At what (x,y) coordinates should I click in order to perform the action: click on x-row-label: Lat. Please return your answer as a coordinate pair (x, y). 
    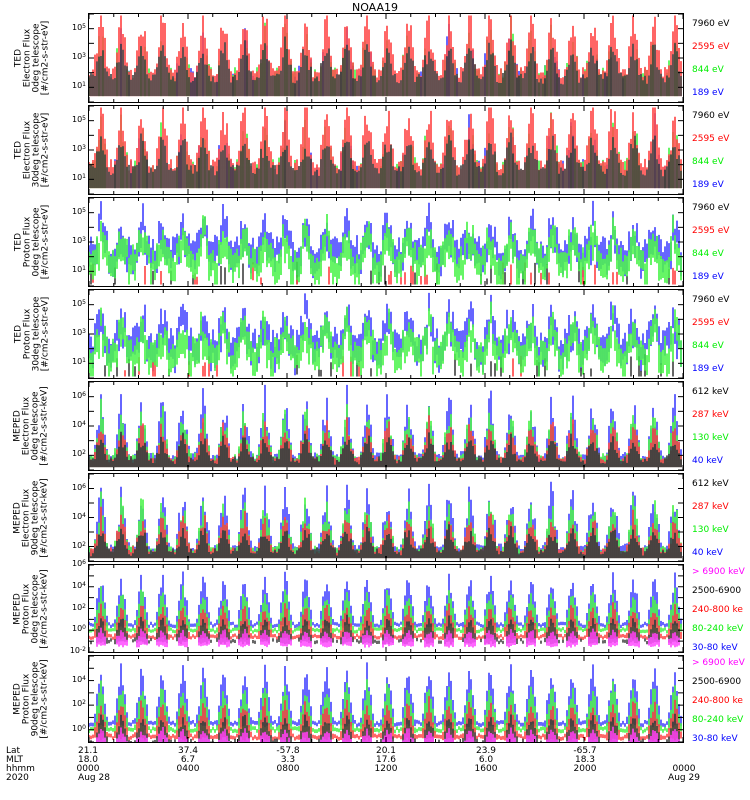
    Looking at the image, I should click on (13, 751).